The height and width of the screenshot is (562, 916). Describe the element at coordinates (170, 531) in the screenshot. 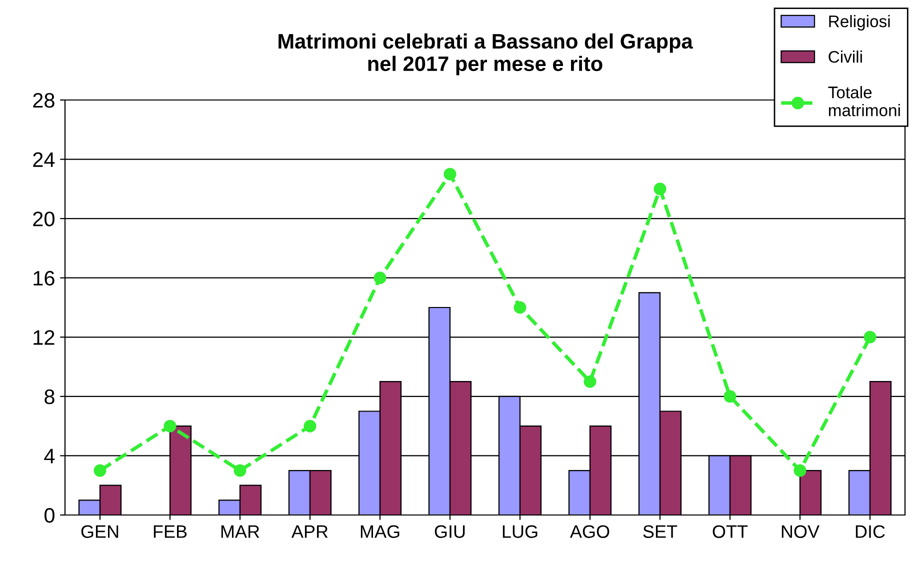

I see `x-tick-label: FEB` at that location.